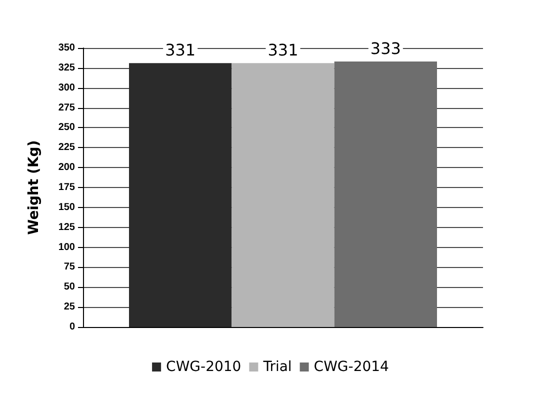  I want to click on y-tick-label: 125, so click(67, 227).